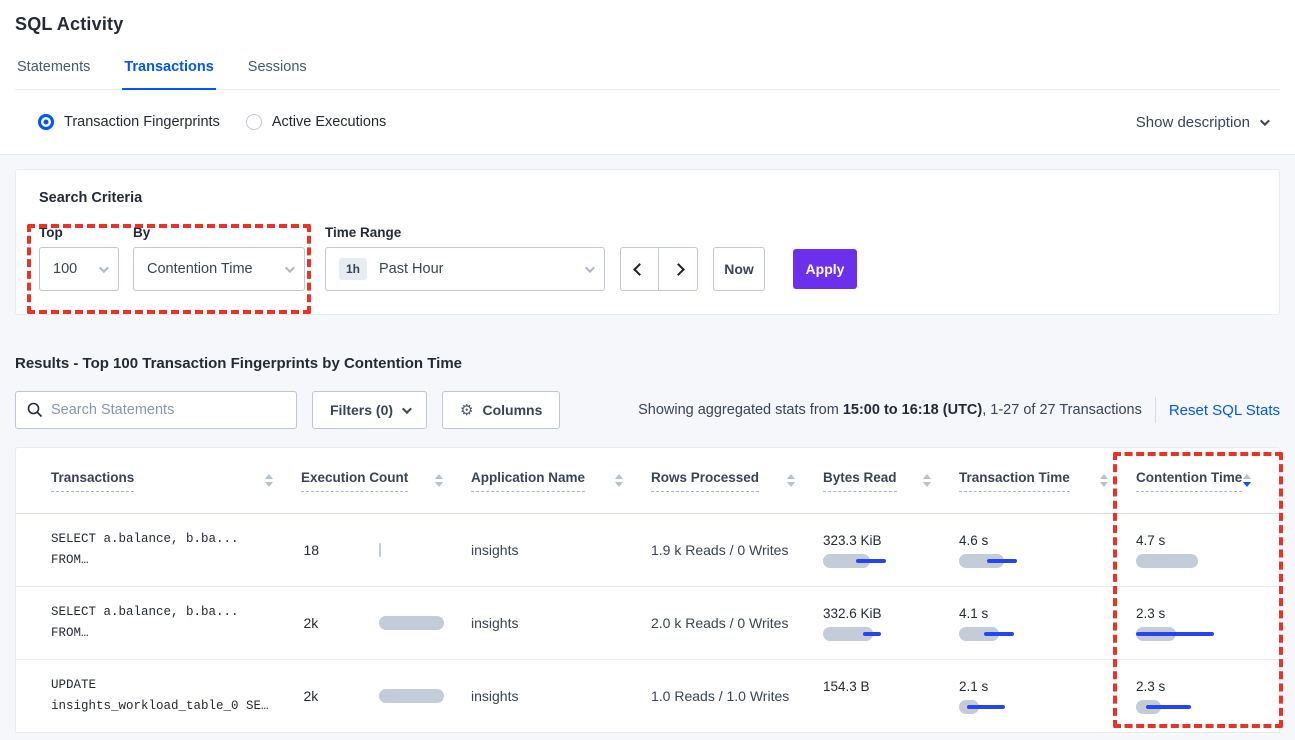 The height and width of the screenshot is (740, 1295). I want to click on top-label: Top, so click(51, 232).